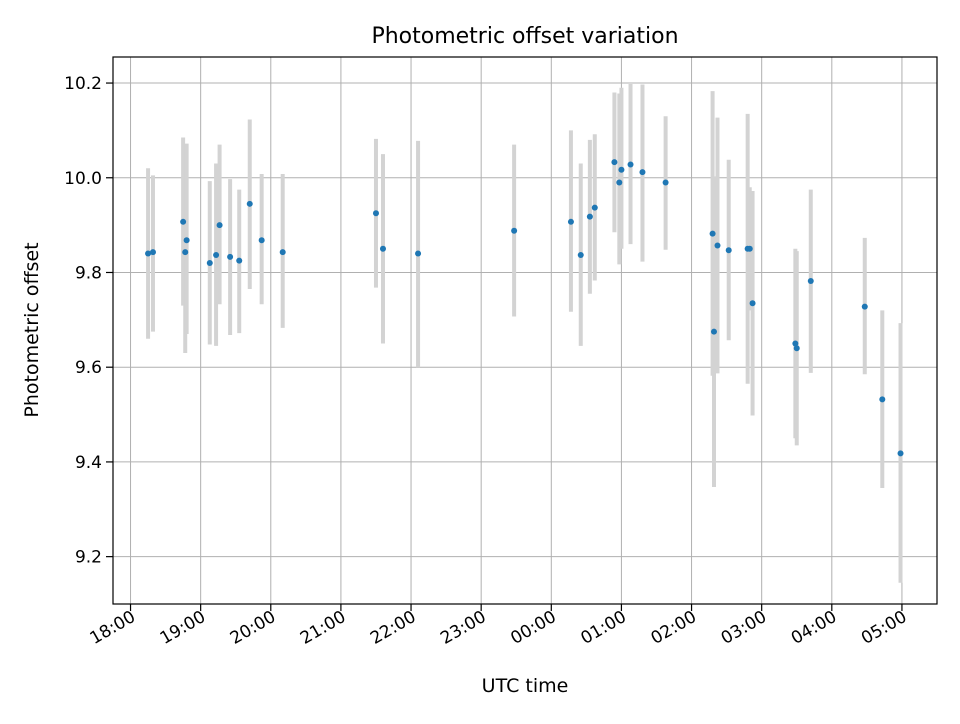 This screenshot has height=724, width=960. I want to click on x-tick-label: 05:00, so click(884, 628).